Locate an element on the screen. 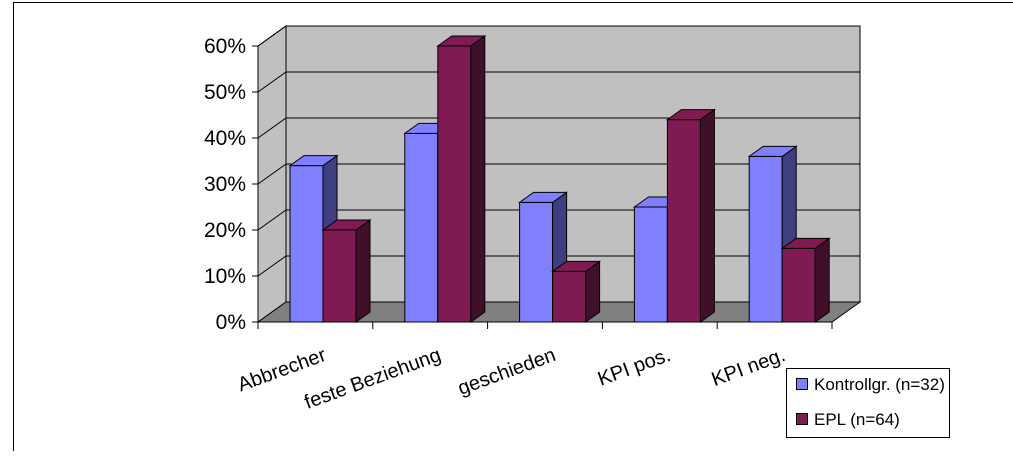  bar-epl-n-64-geschieden is located at coordinates (576, 291).